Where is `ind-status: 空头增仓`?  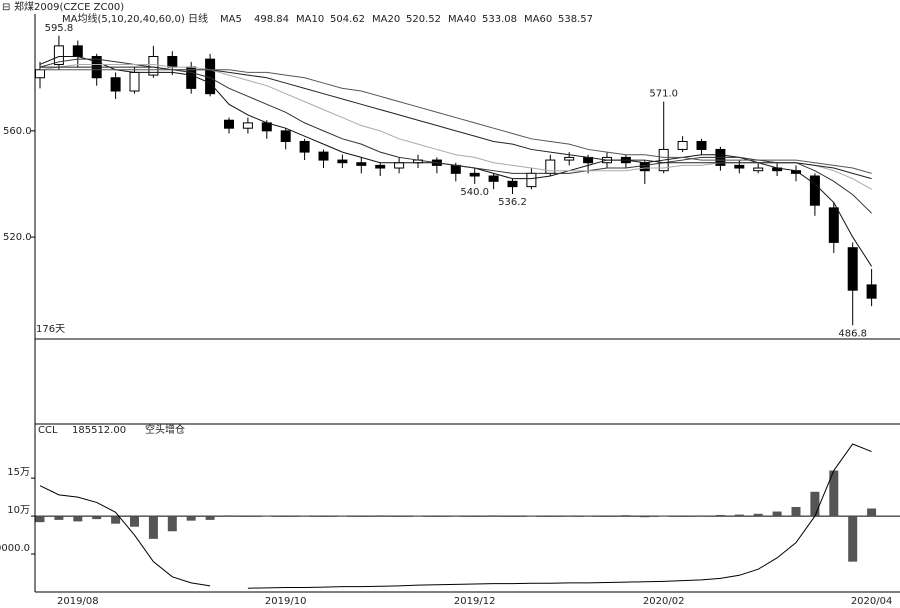
ind-status: 空头增仓 is located at coordinates (165, 429).